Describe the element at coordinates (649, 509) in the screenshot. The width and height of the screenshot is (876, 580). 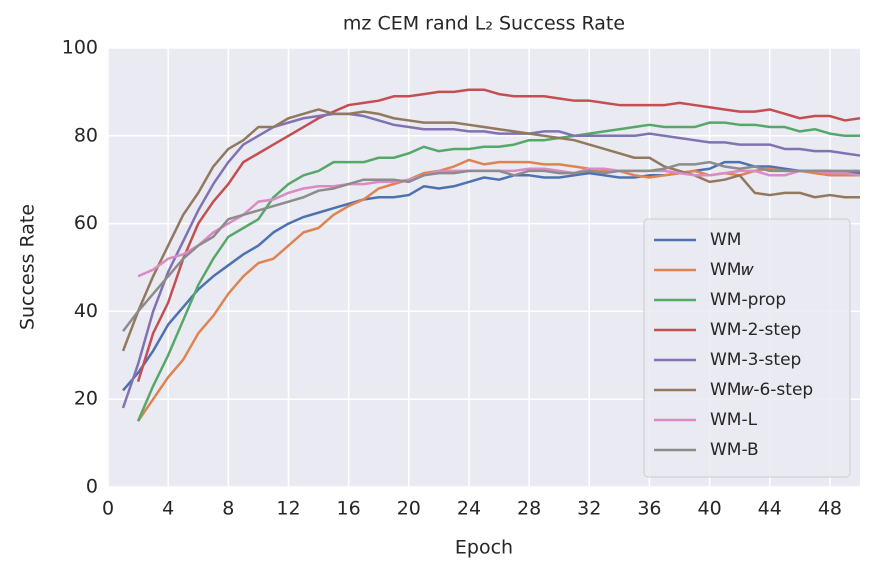
I see `x-tick-label: 36` at that location.